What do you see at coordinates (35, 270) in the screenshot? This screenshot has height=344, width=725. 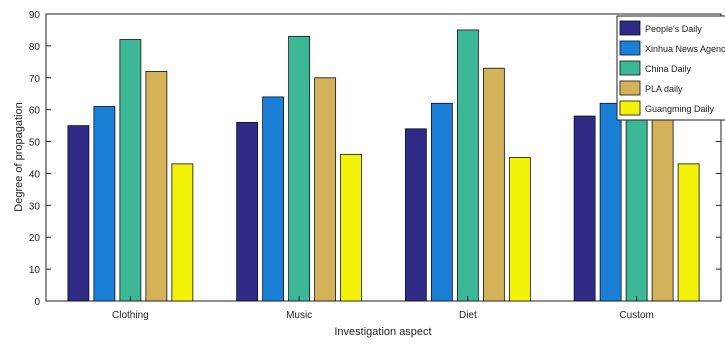 I see `y-tick-label: 10` at bounding box center [35, 270].